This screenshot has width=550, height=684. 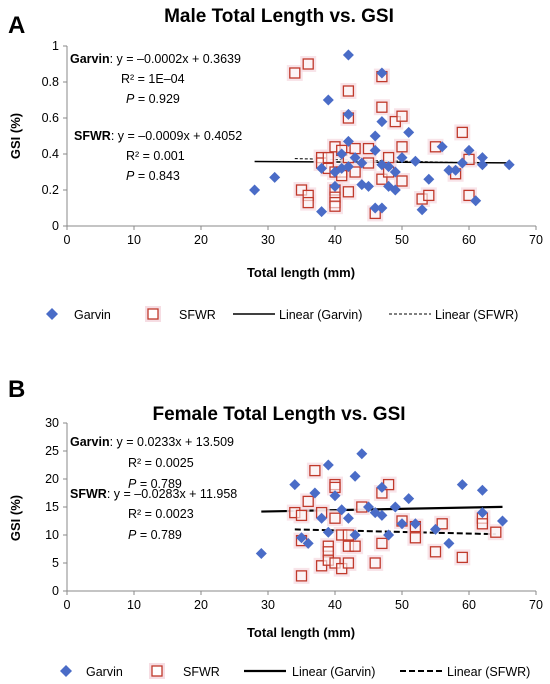 What do you see at coordinates (55, 46) in the screenshot?
I see `y-tick-label: 1` at bounding box center [55, 46].